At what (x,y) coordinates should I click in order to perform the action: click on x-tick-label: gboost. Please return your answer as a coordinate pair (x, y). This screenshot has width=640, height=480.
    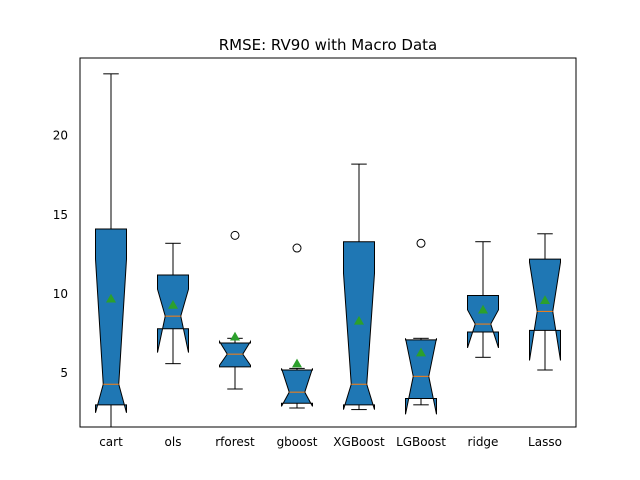
    Looking at the image, I should click on (297, 442).